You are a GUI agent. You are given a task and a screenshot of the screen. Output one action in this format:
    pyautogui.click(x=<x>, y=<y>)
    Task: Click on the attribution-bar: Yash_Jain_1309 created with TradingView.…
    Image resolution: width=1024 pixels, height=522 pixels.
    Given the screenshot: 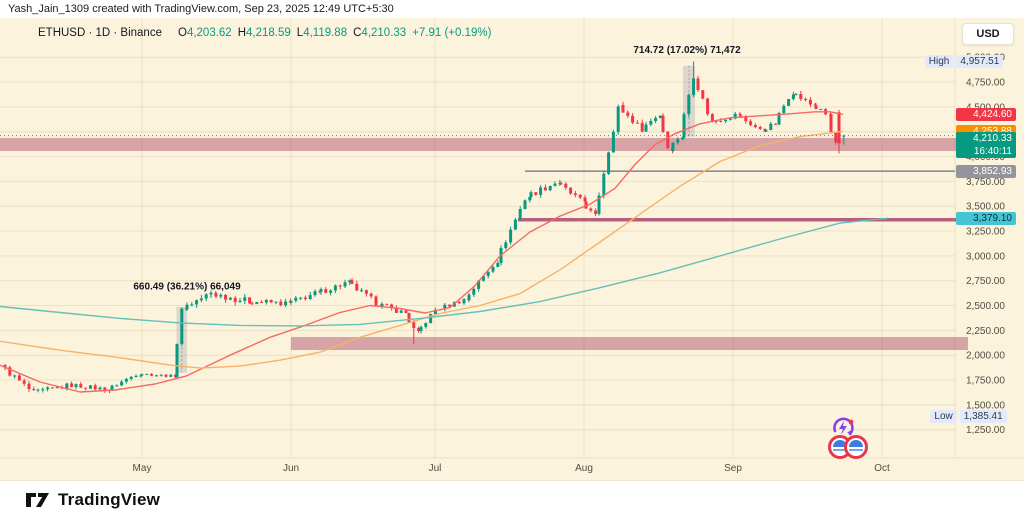 What is the action you would take?
    pyautogui.click(x=512, y=9)
    